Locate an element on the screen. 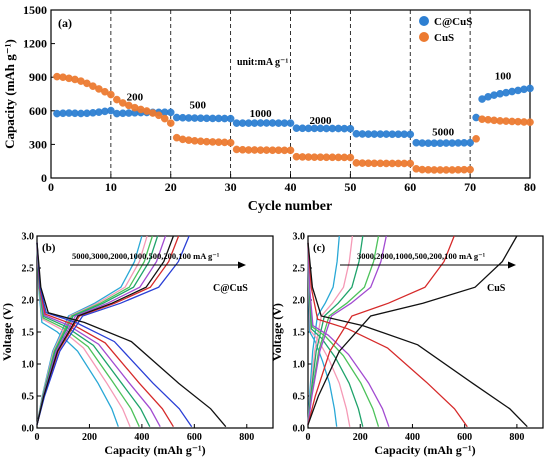 Image resolution: width=550 pixels, height=459 pixels. rate-annotation: 5000 is located at coordinates (443, 132).